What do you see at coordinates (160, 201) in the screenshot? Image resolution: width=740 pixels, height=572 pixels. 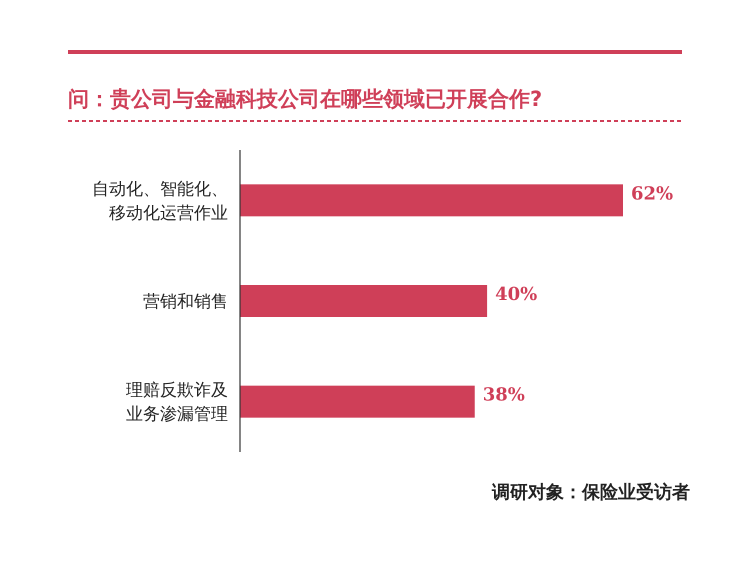 I see `y-tick-label: 自动化、智能化、移动化运营作业` at bounding box center [160, 201].